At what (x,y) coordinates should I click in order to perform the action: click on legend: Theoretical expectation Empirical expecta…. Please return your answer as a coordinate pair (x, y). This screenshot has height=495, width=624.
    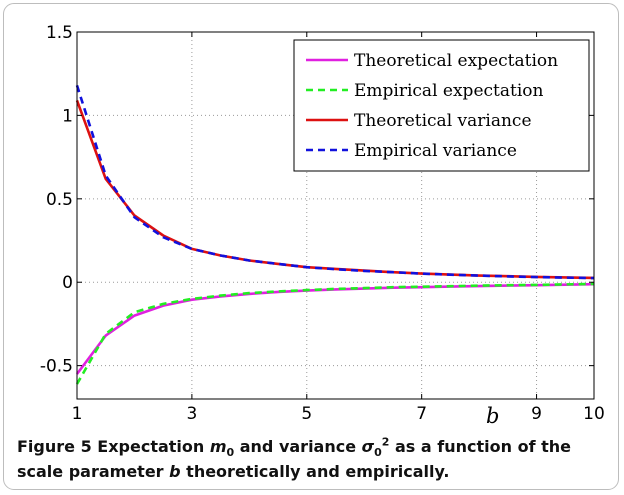
    Looking at the image, I should click on (441, 105).